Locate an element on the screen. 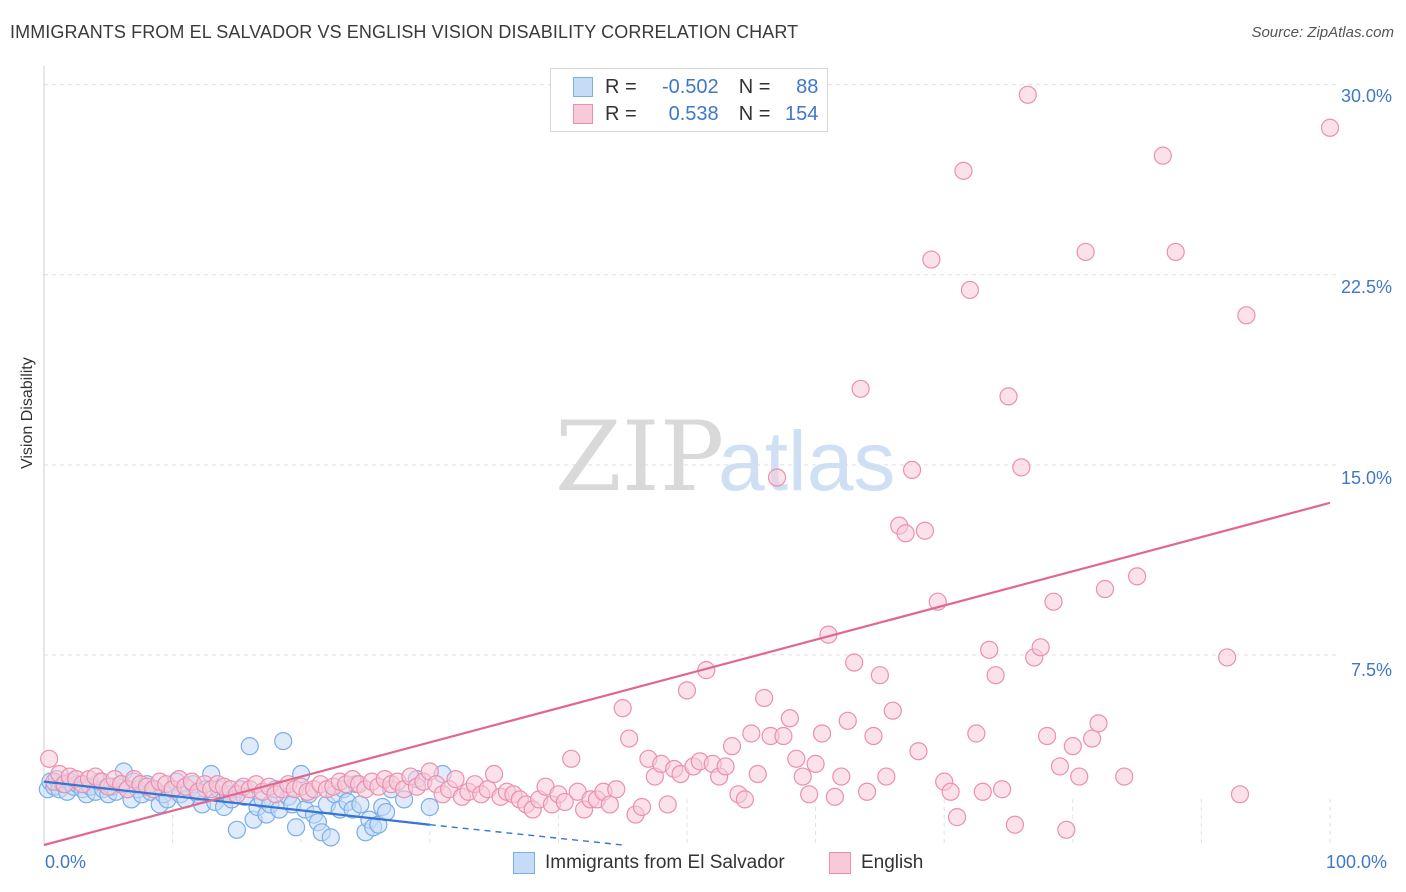 Image resolution: width=1406 pixels, height=892 pixels. bottom-legend-label: English is located at coordinates (892, 862).